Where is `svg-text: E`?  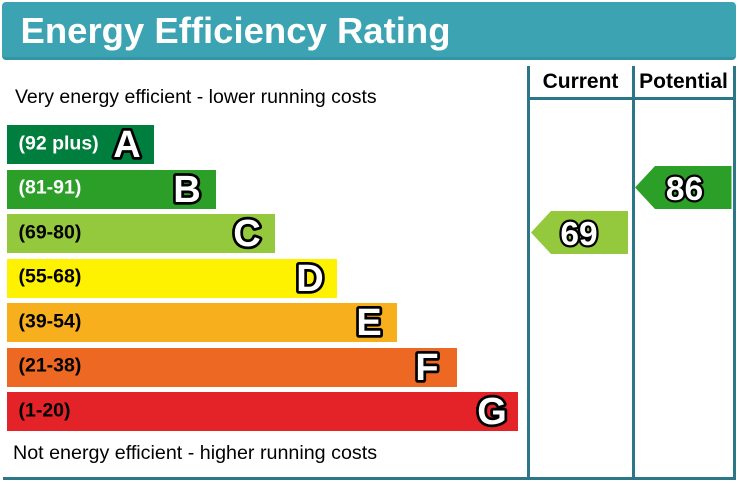 svg-text: E is located at coordinates (368, 321).